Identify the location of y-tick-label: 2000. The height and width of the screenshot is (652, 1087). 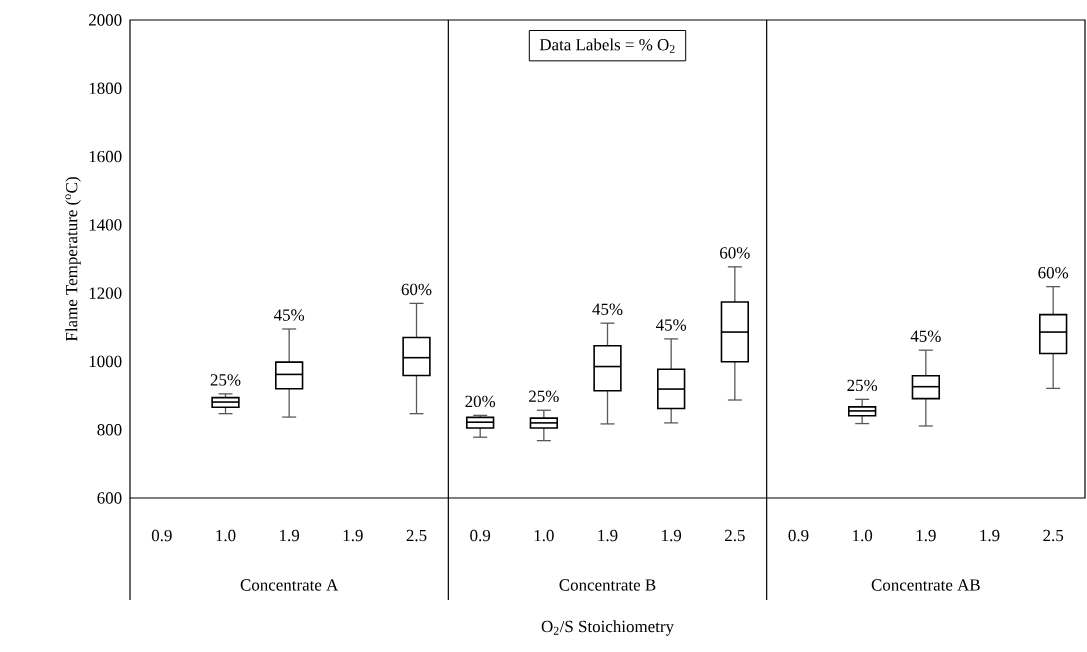
(105, 20).